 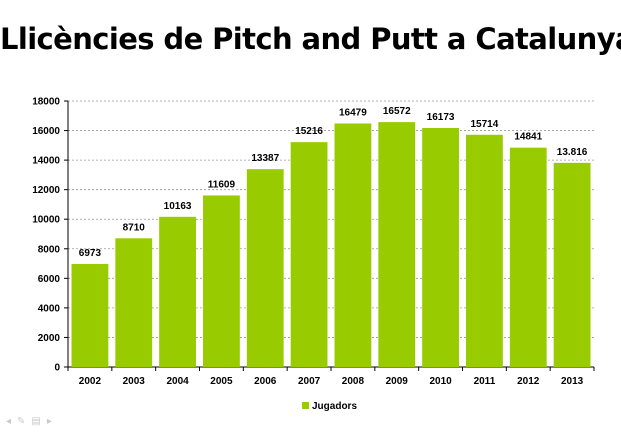 What do you see at coordinates (177, 381) in the screenshot?
I see `x-tick-label: 2004` at bounding box center [177, 381].